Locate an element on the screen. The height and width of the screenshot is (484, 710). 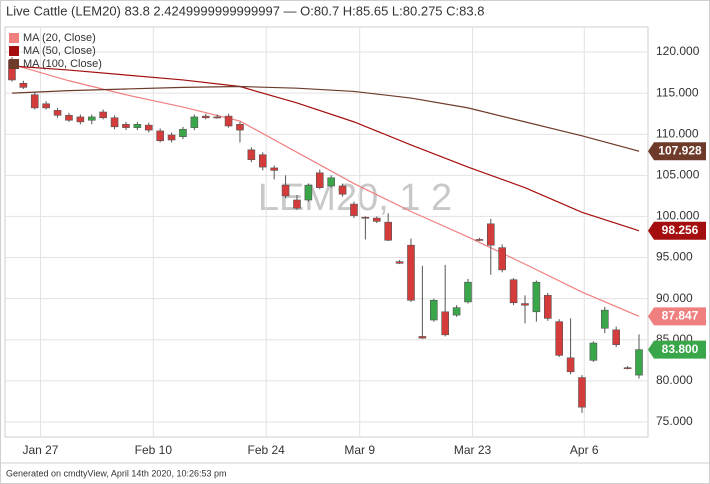
ma-tag: 107.928 is located at coordinates (680, 150).